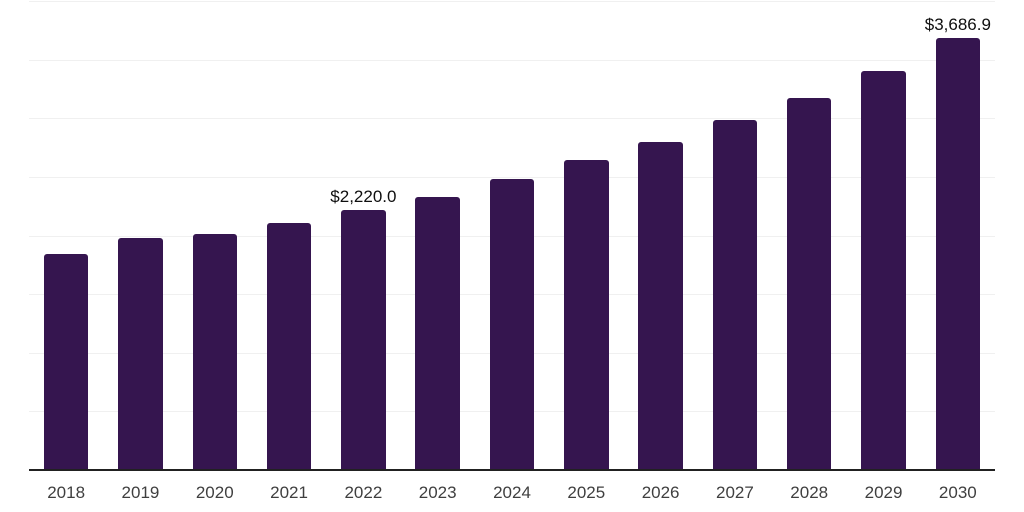 This screenshot has width=1024, height=512. I want to click on bar-2030, so click(958, 253).